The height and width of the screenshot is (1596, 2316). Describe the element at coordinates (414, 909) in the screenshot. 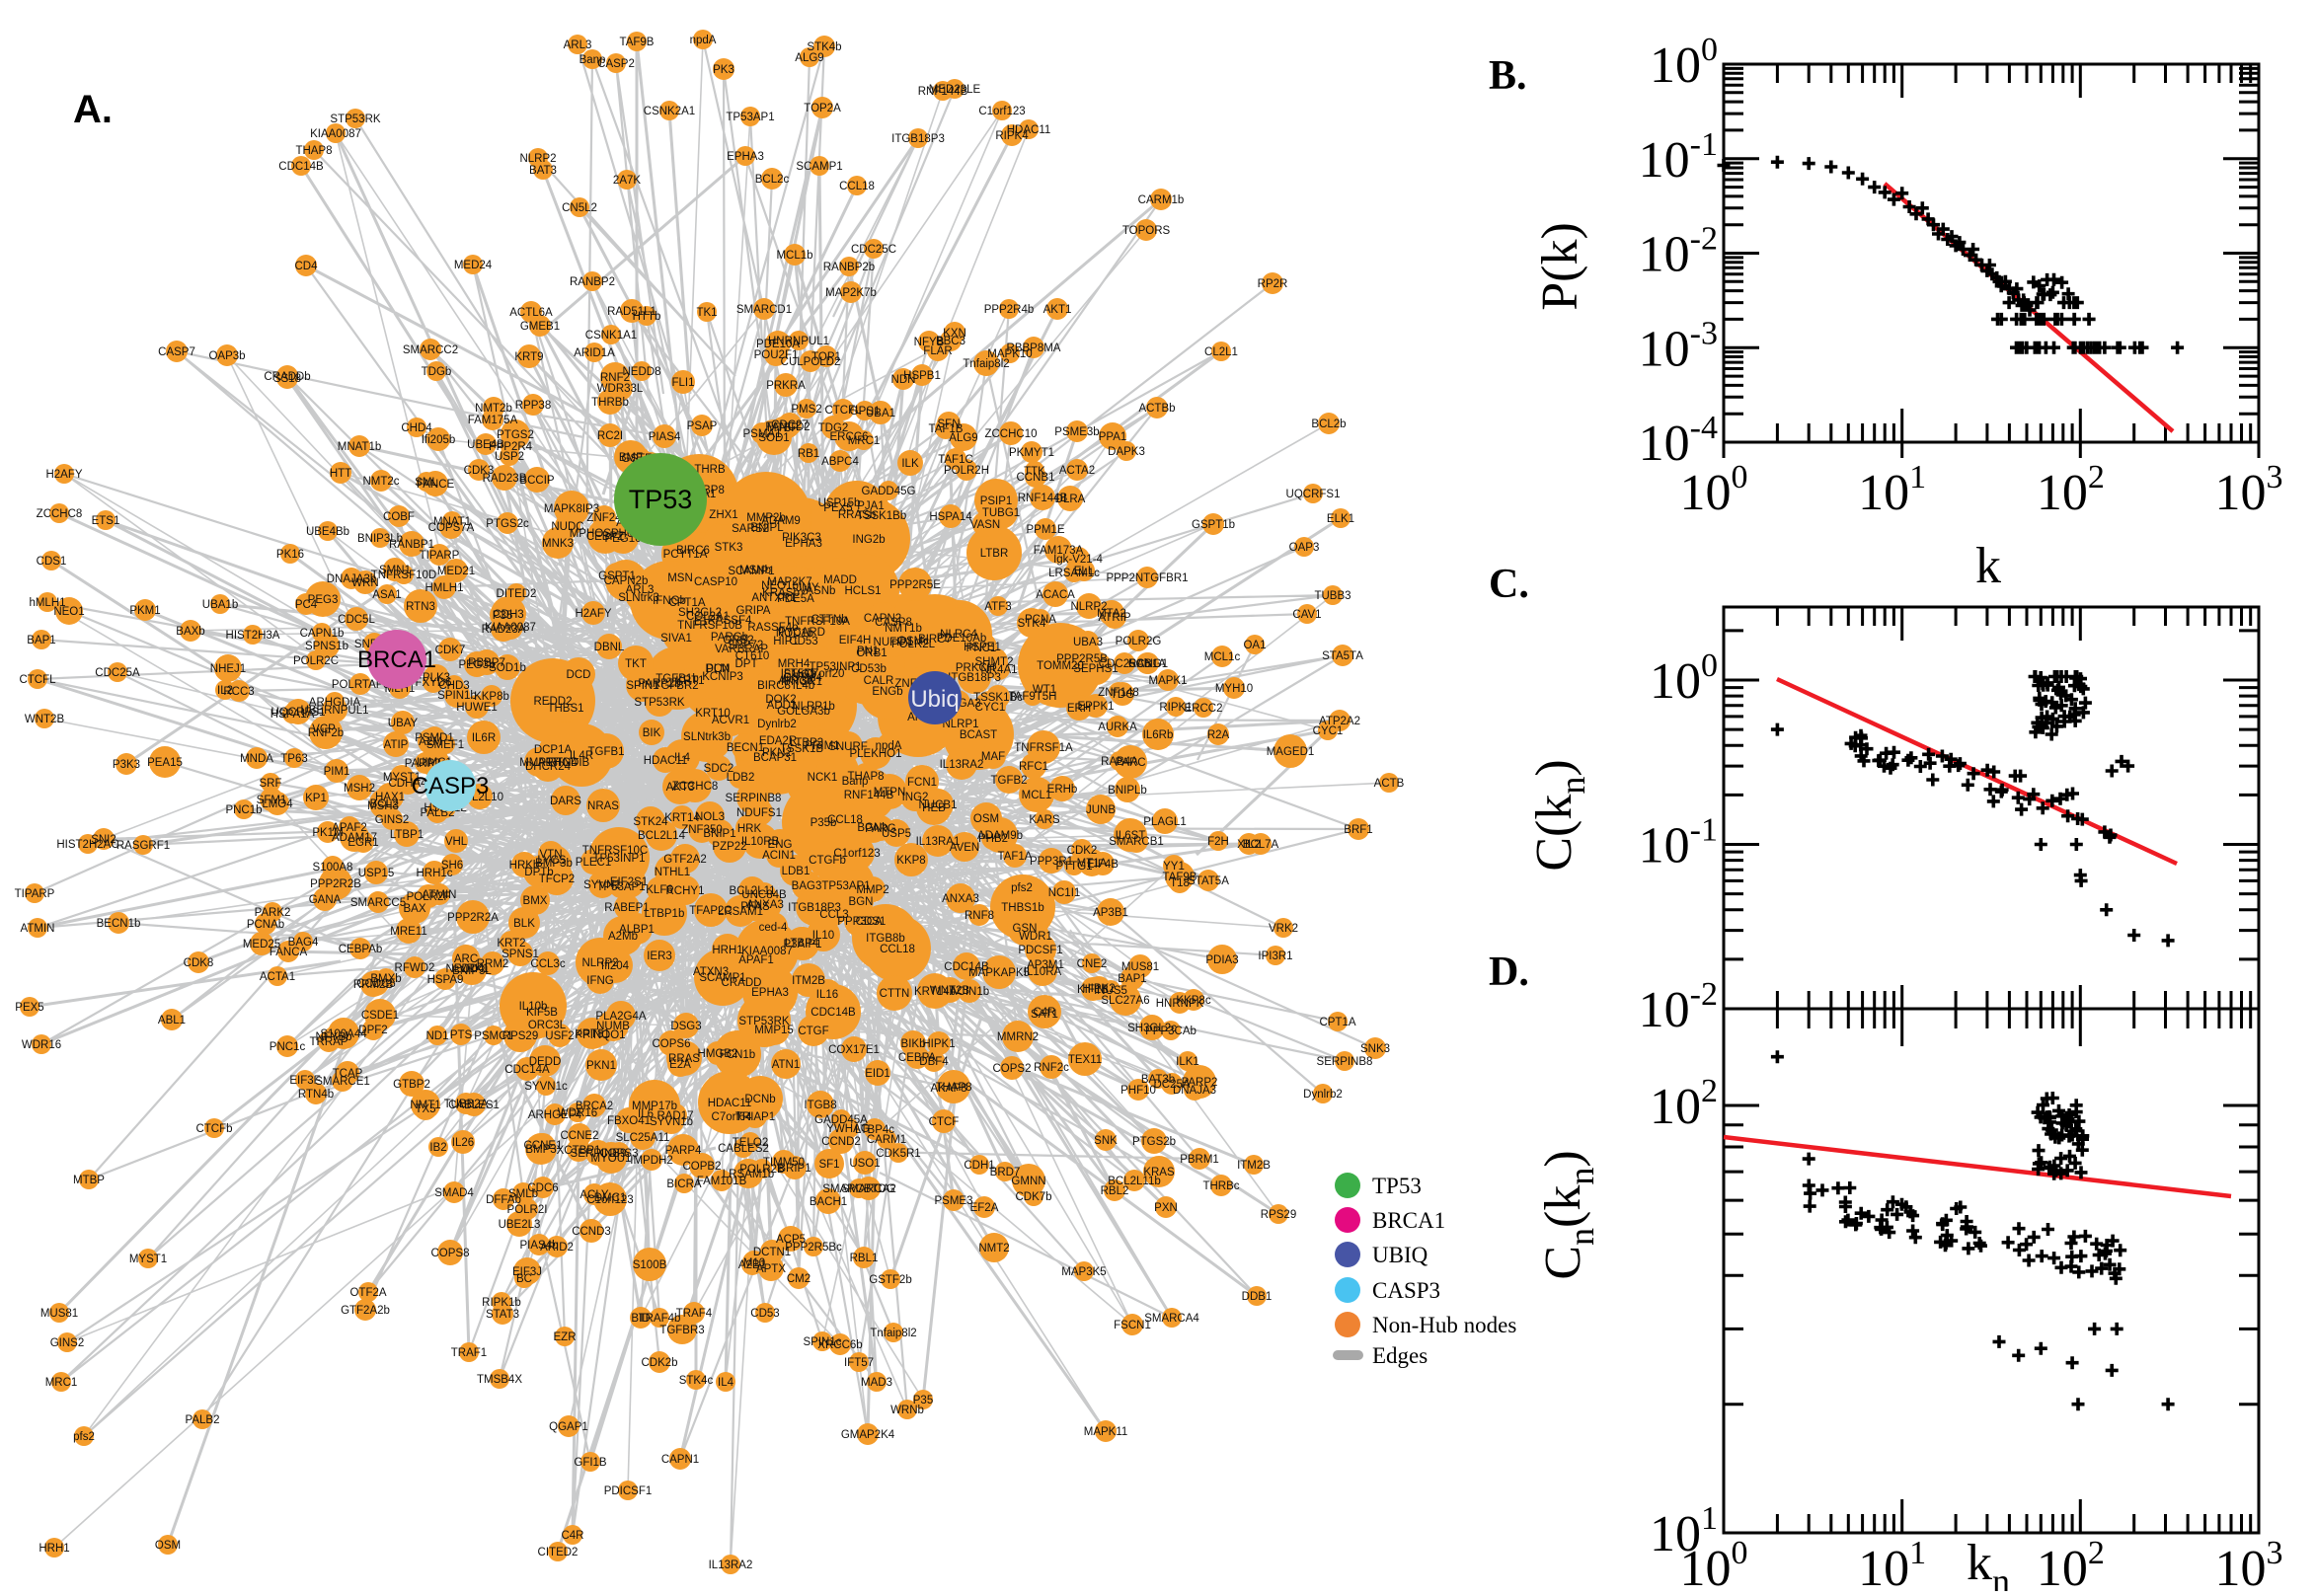

I see `svg-text: BAX` at that location.